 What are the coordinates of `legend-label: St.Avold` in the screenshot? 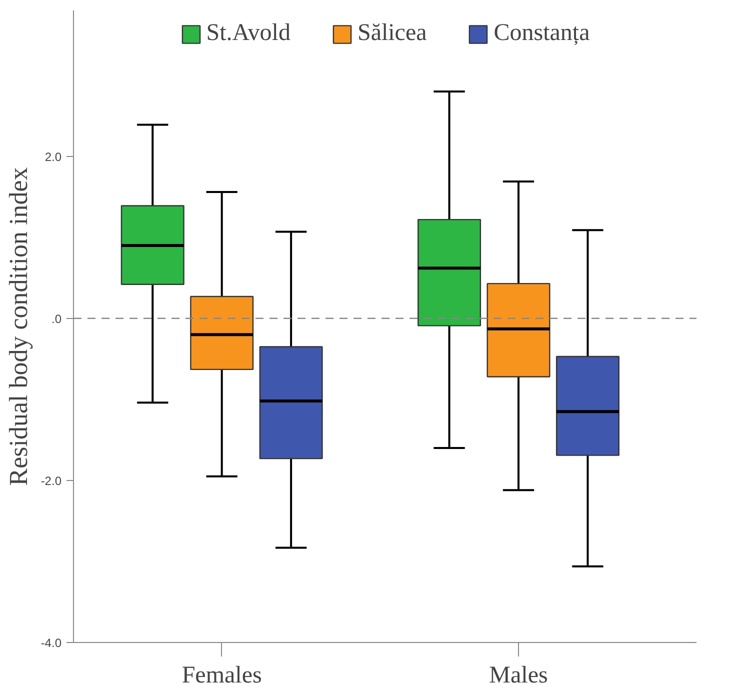 It's located at (248, 33).